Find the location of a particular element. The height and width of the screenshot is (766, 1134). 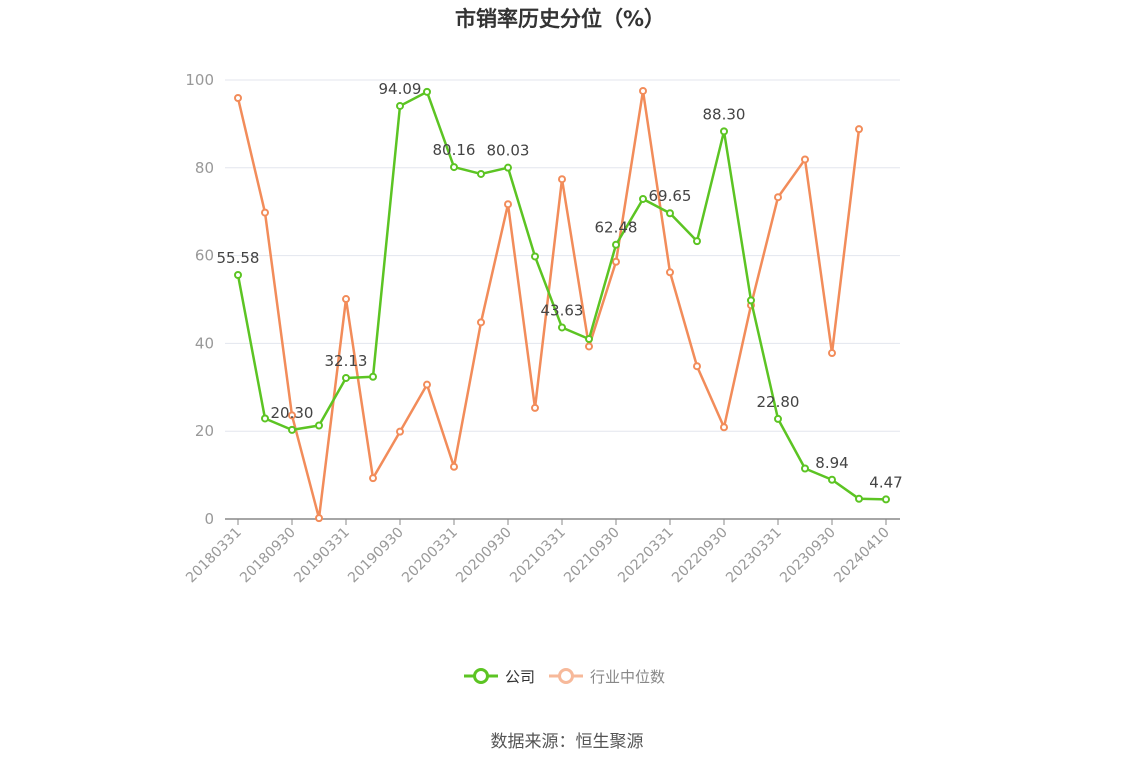

x-tick-label: 20180331 is located at coordinates (214, 556).